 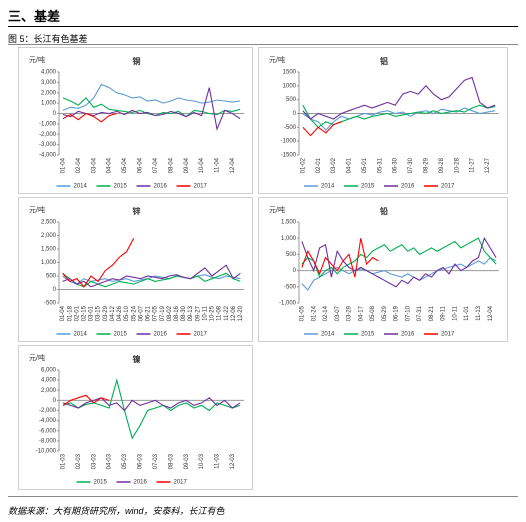 What do you see at coordinates (326, 313) in the screenshot?
I see `x-tick-label: 02-14` at bounding box center [326, 313].